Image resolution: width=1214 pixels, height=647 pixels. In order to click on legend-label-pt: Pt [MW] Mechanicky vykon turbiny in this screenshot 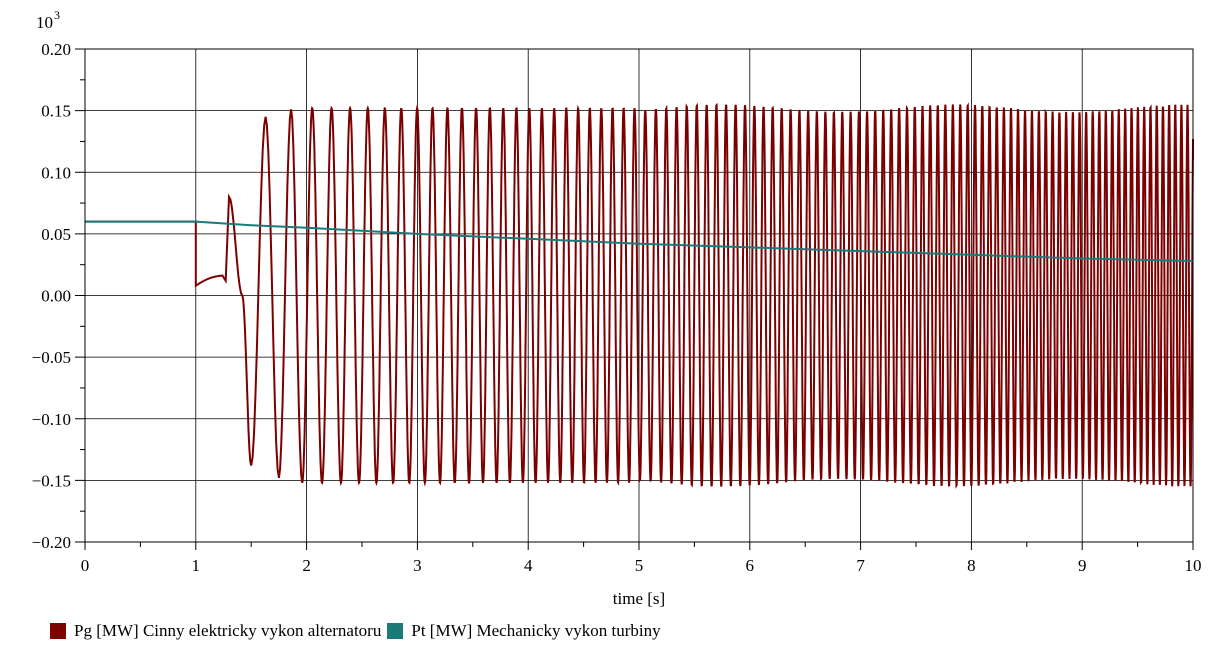, I will do `click(536, 630)`.